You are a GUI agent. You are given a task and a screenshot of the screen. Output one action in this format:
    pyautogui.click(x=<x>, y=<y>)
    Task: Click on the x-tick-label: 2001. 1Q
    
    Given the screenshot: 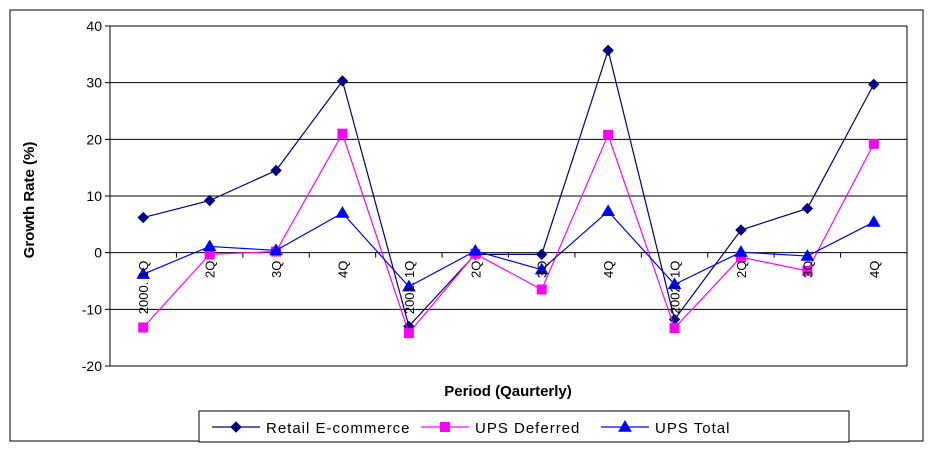 What is the action you would take?
    pyautogui.click(x=409, y=288)
    